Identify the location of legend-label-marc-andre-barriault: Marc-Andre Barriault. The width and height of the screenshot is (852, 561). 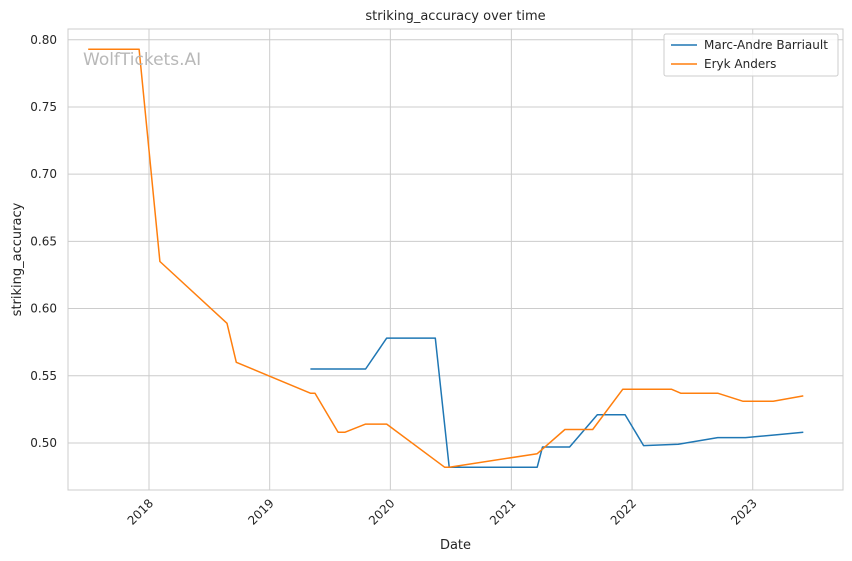
(766, 45).